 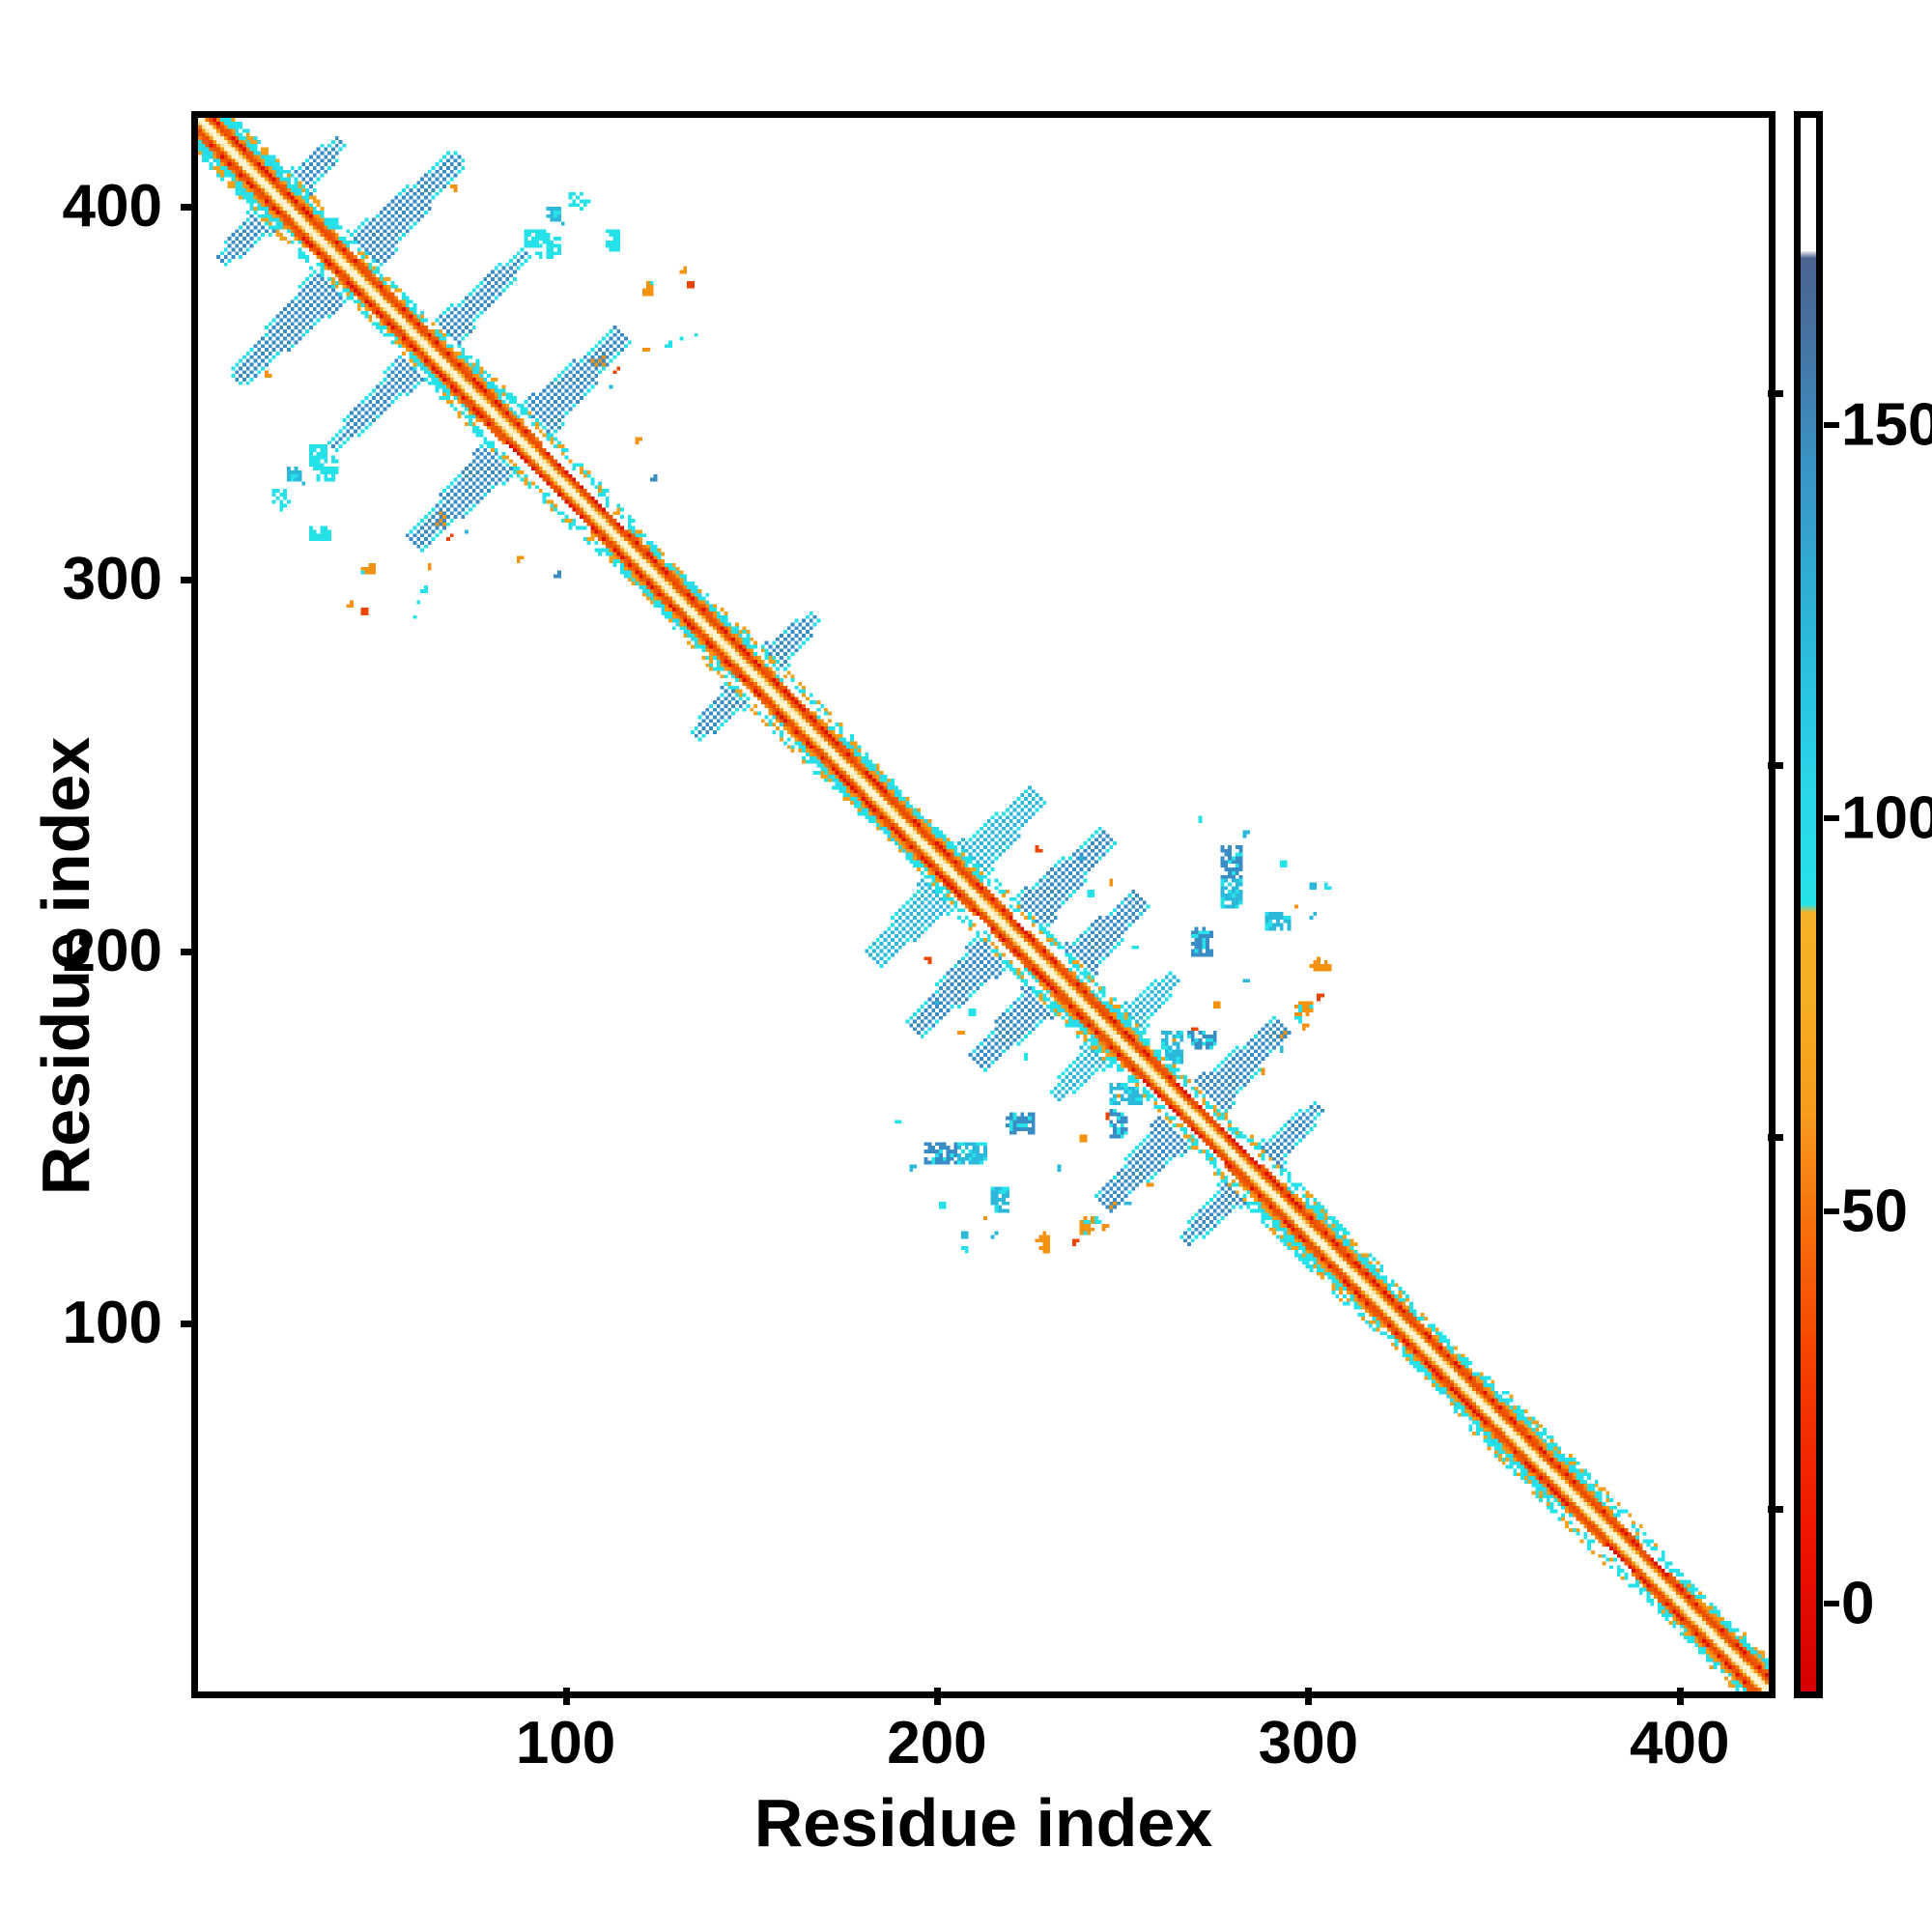 I want to click on y-axis-tick-label: 400, so click(x=112, y=207).